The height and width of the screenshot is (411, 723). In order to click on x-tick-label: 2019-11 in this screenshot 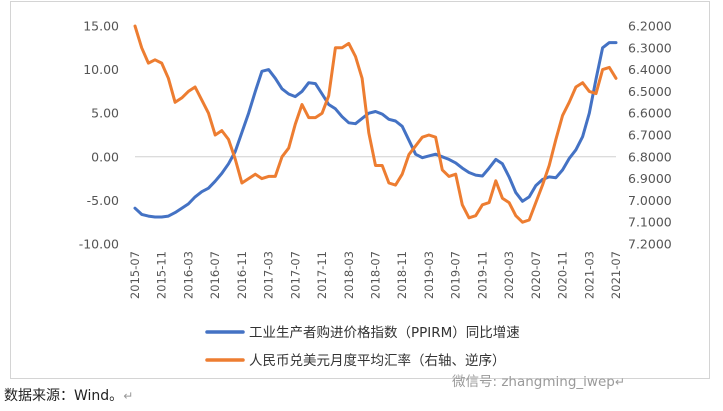, I will do `click(482, 275)`.